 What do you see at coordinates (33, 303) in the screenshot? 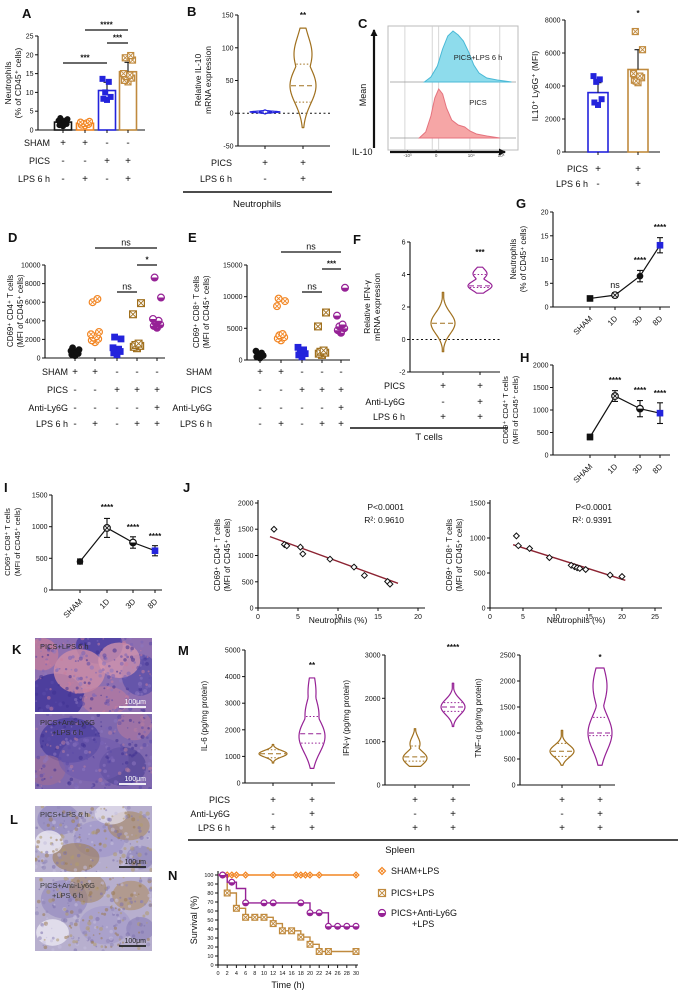
I see `svg-text: 6000` at bounding box center [33, 303].